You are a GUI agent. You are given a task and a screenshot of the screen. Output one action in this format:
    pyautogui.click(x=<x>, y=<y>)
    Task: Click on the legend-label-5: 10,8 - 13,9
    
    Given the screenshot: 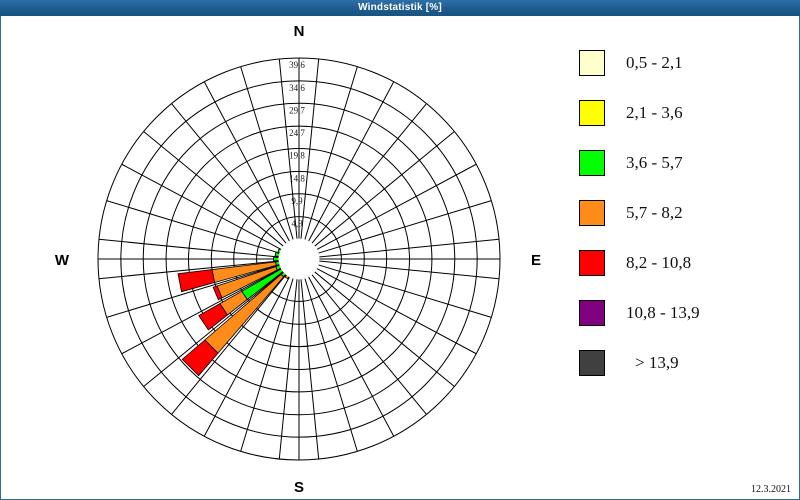 What is the action you would take?
    pyautogui.click(x=663, y=312)
    